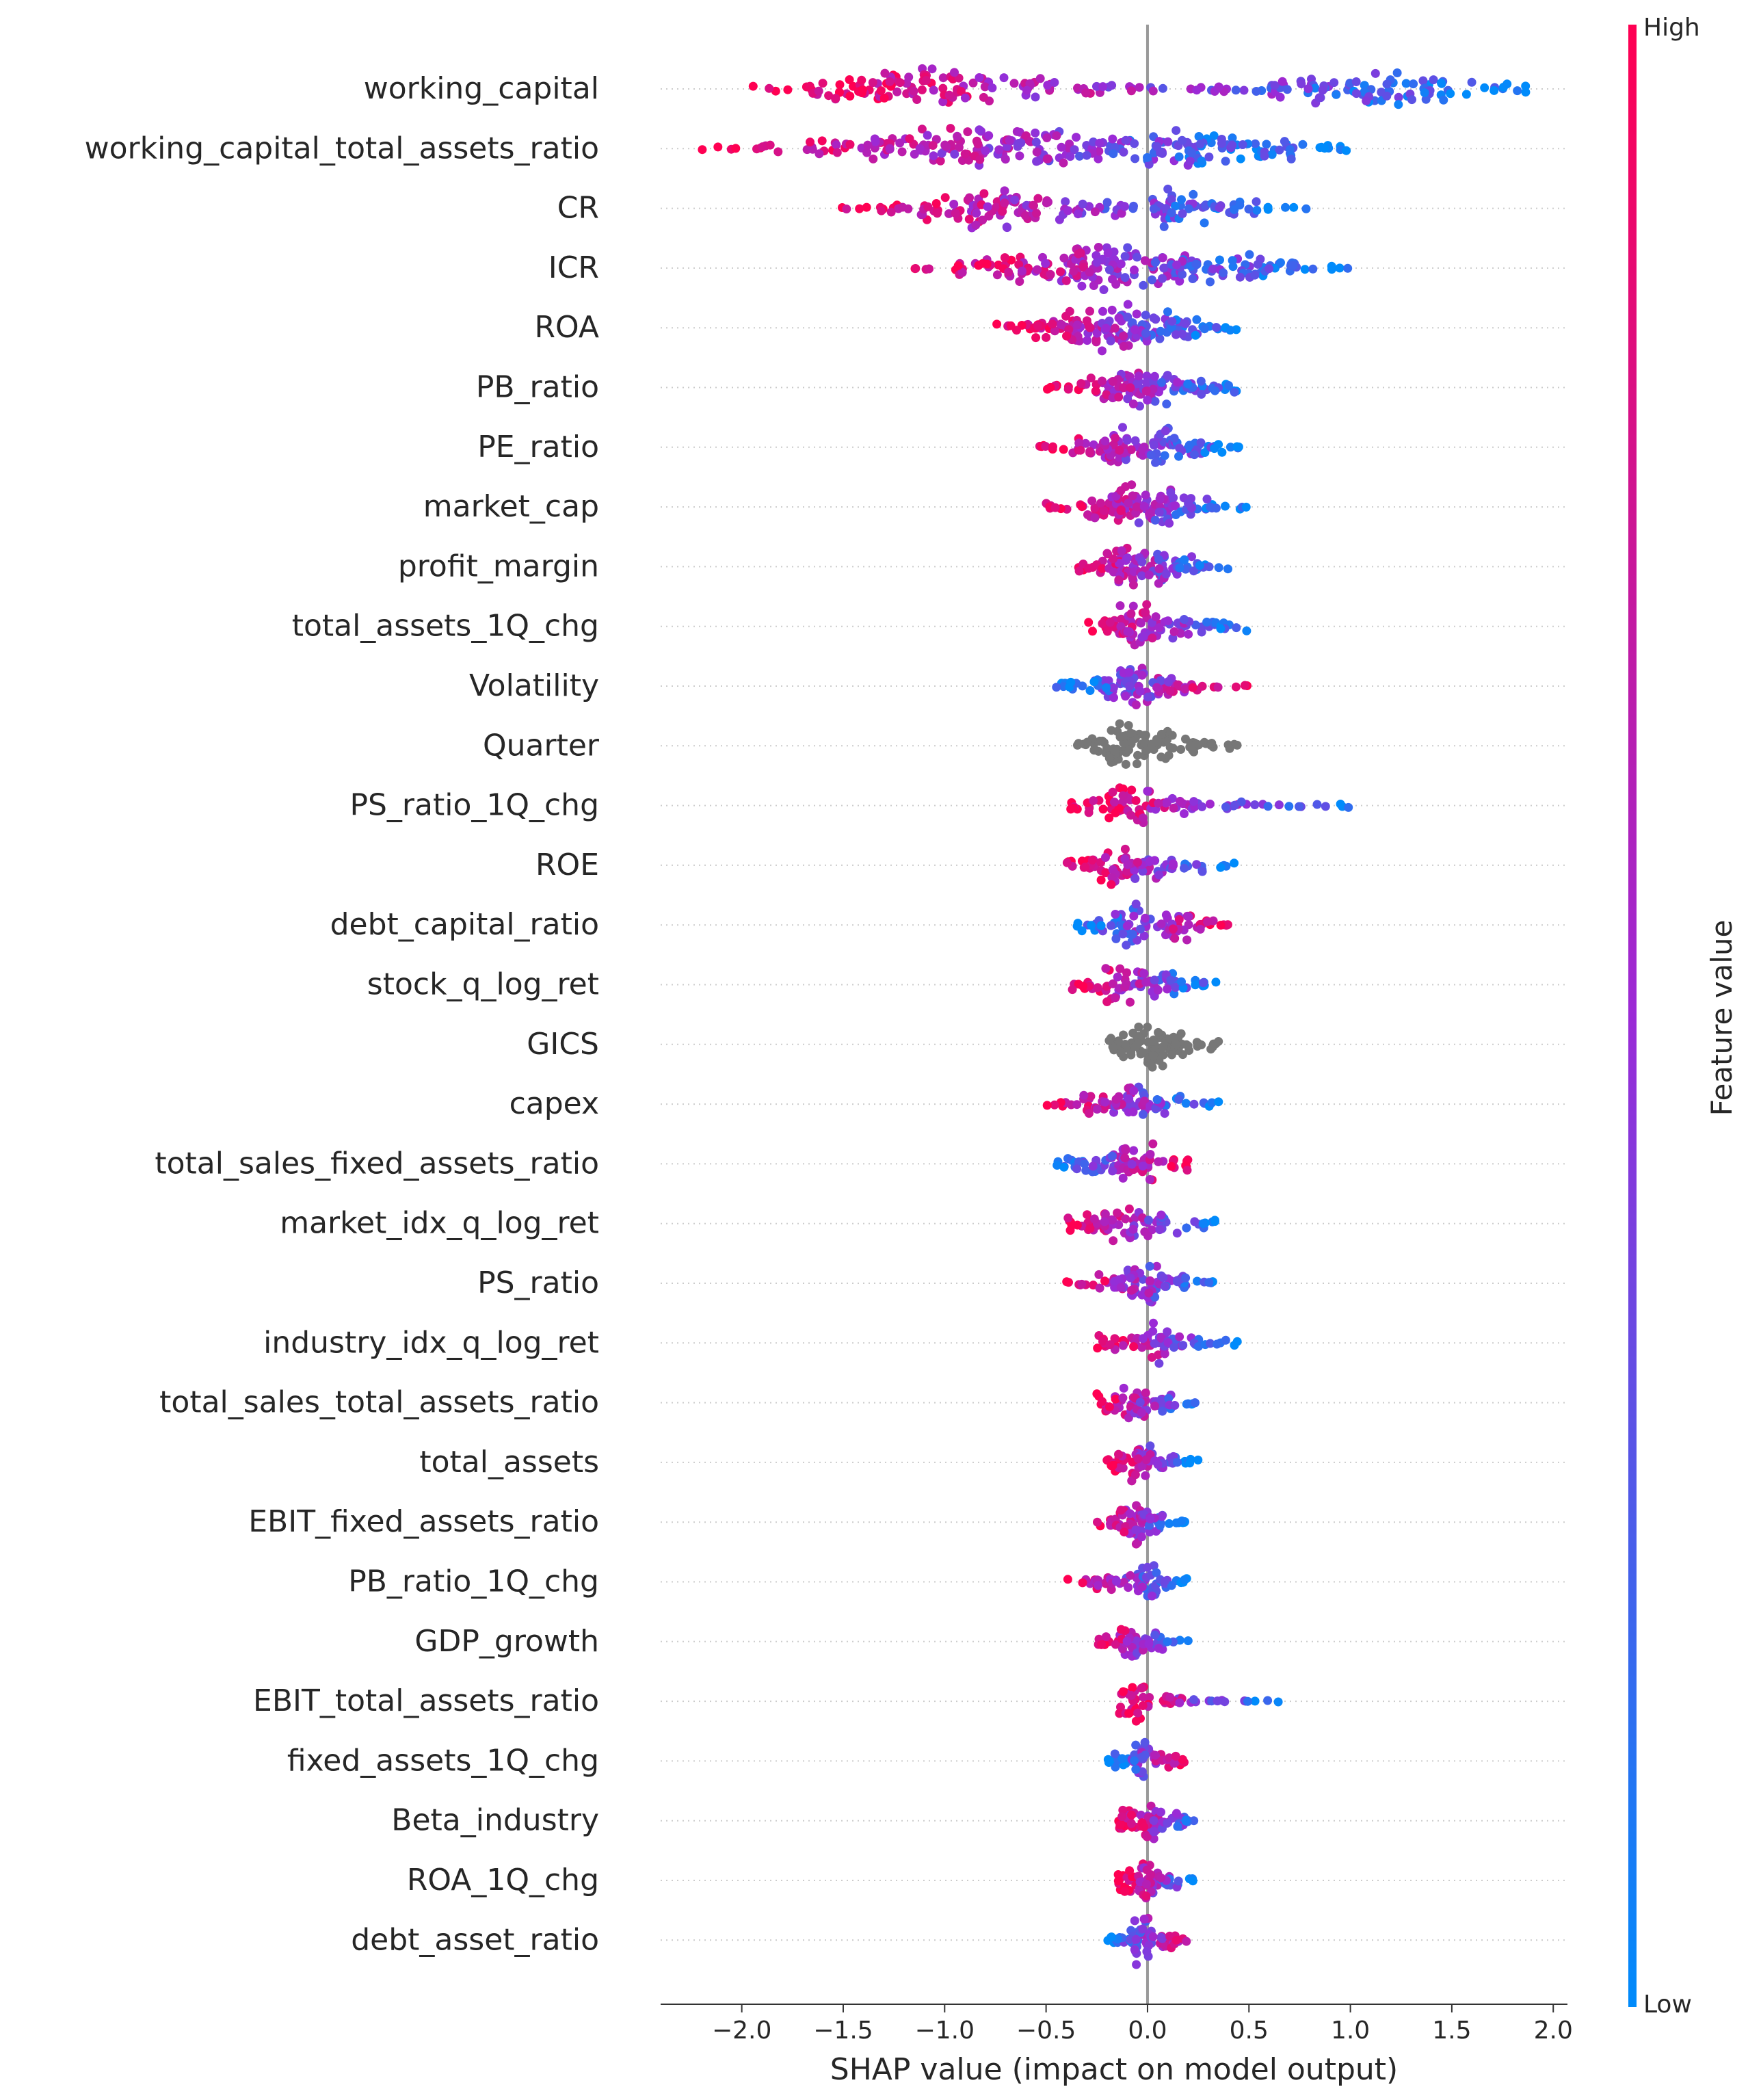 This screenshot has width=1748, height=2100. I want to click on feature-label: EBIT_fixed_assets_ratio, so click(423, 1521).